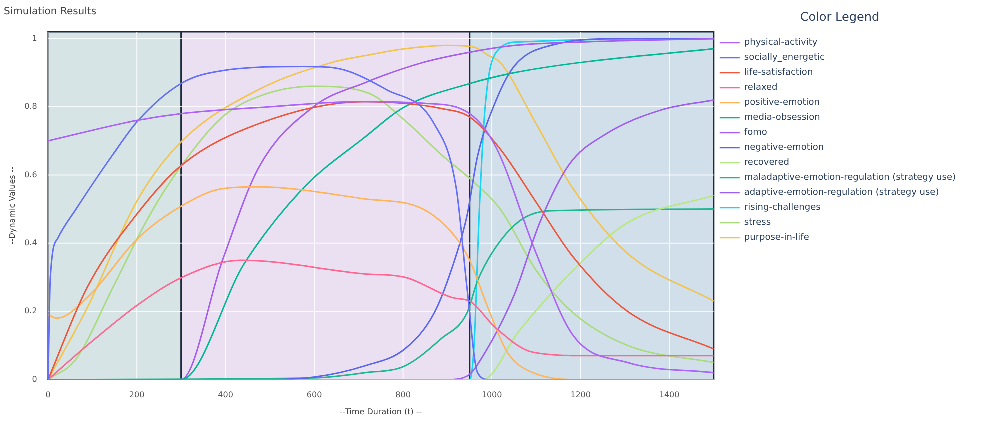 This screenshot has width=982, height=423. What do you see at coordinates (781, 43) in the screenshot?
I see `legend-label: physical-activity` at bounding box center [781, 43].